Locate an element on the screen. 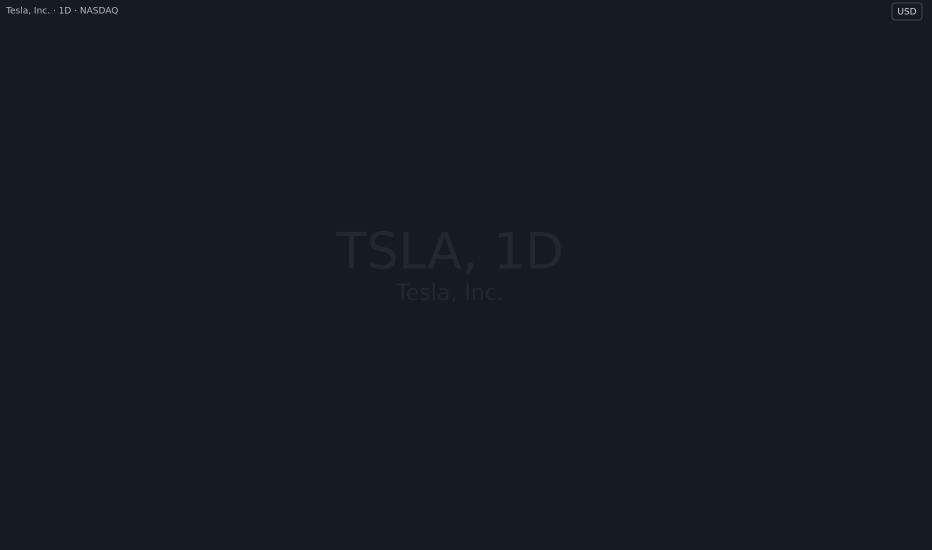 This screenshot has height=550, width=932. currency: USD is located at coordinates (906, 13).